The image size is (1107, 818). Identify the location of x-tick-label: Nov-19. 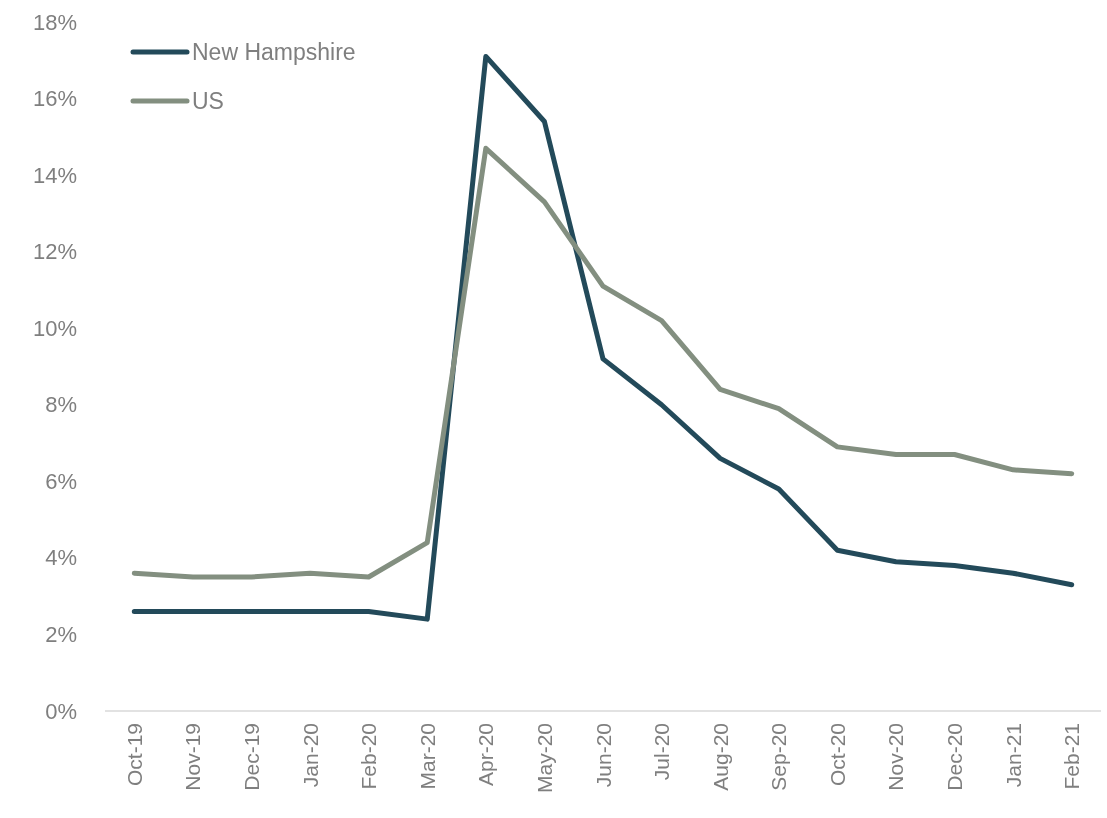
(193, 757).